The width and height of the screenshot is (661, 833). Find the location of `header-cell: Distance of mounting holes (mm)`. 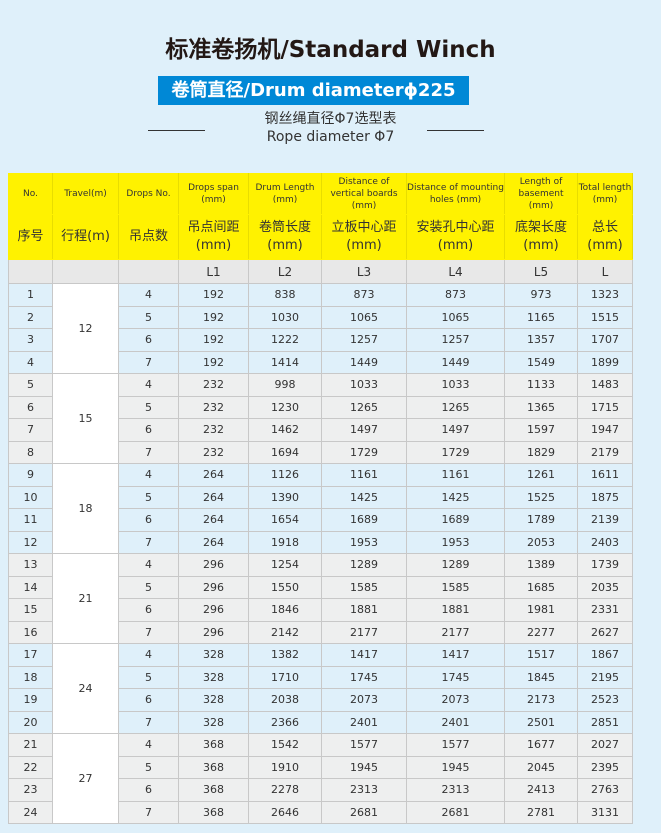

header-cell: Distance of mounting holes (mm) is located at coordinates (455, 194).